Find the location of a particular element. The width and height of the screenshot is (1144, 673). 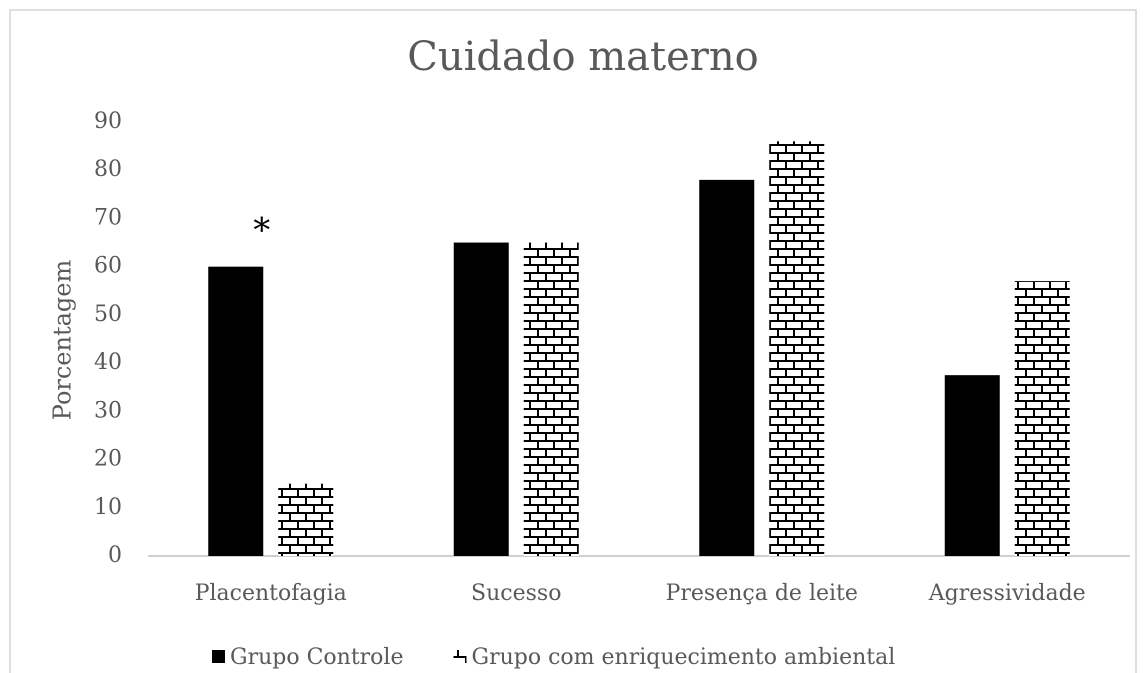

y-tick-label: 40 is located at coordinates (108, 362).